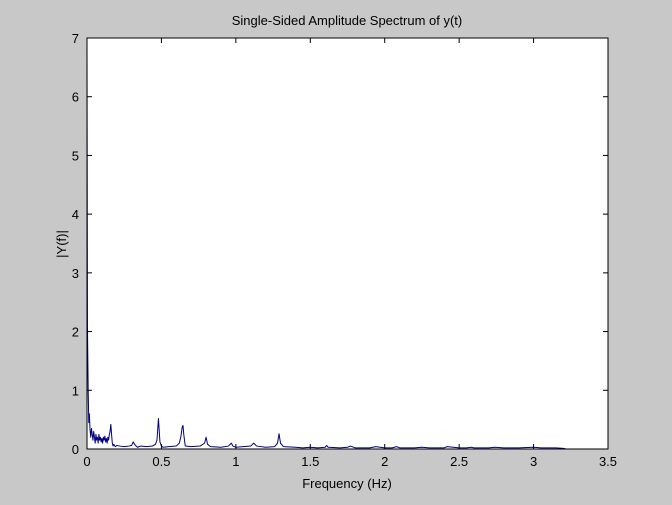  What do you see at coordinates (61, 244) in the screenshot?
I see `y-axis-label: |Y(f)|` at bounding box center [61, 244].